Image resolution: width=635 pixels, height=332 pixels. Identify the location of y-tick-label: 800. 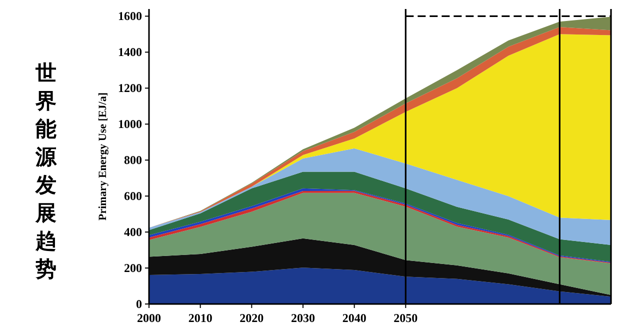
(133, 160).